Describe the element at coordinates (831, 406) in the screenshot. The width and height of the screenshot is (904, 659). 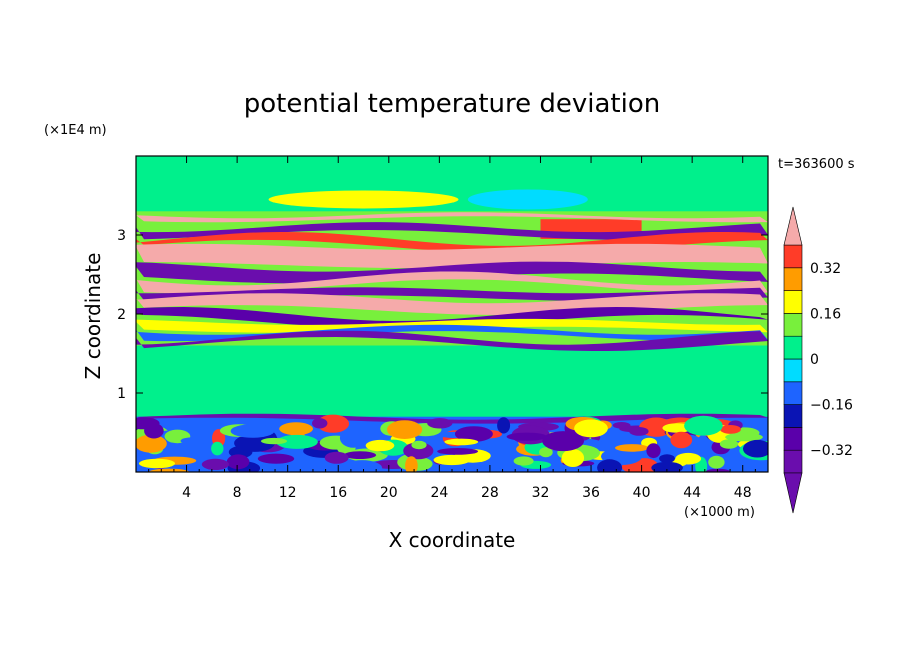
I see `colorbar-tick-label: −0.16` at that location.